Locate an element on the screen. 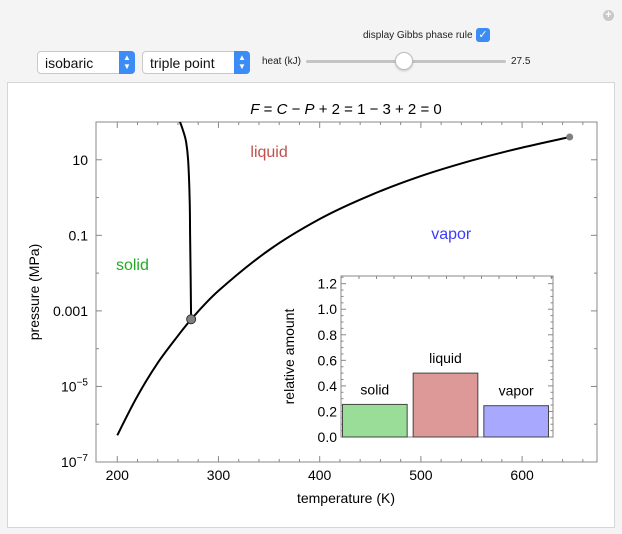  critical-point-marker is located at coordinates (570, 137).